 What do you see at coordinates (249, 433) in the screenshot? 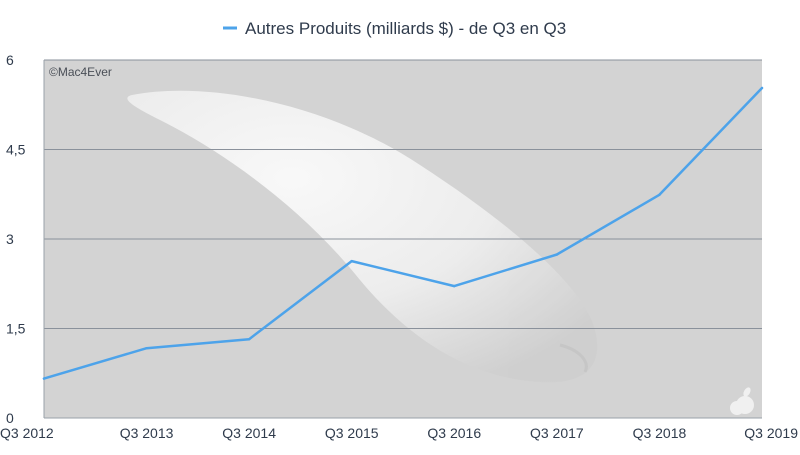
I see `x-tick-label: Q3 2014` at bounding box center [249, 433].